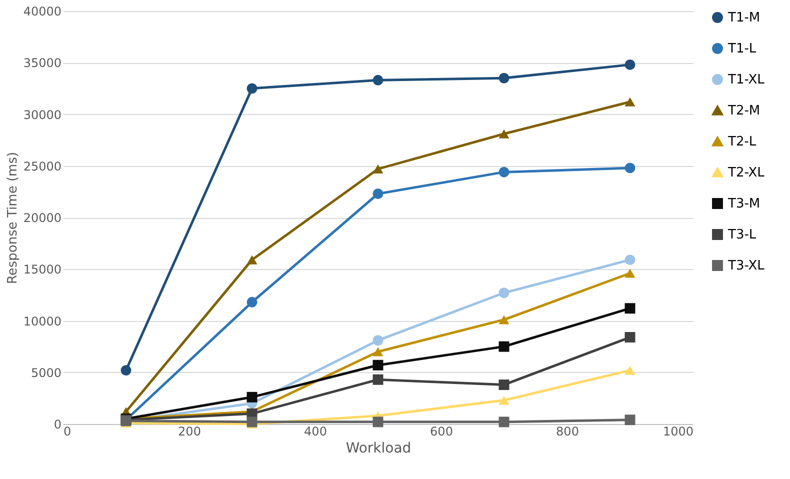 Image resolution: width=790 pixels, height=479 pixels. Describe the element at coordinates (42, 269) in the screenshot. I see `y-tick-label: 15000` at that location.